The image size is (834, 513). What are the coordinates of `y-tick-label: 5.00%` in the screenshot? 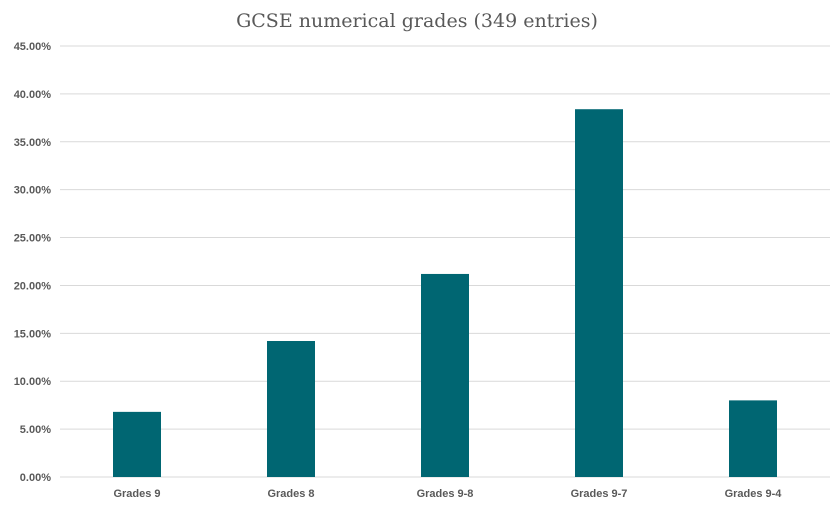 It's located at (35, 430).